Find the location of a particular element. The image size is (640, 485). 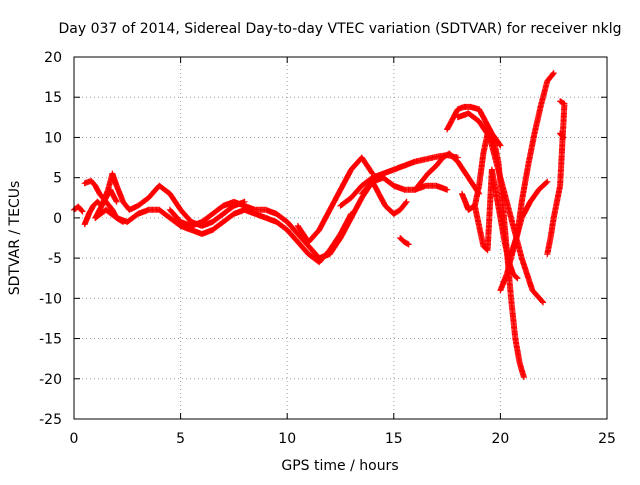

y-tick-label: -25 is located at coordinates (50, 420).